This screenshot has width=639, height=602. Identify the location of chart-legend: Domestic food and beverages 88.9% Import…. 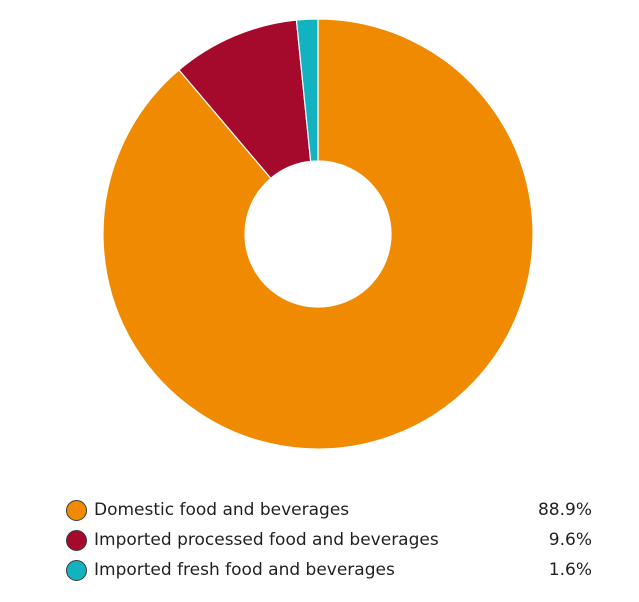
(329, 540).